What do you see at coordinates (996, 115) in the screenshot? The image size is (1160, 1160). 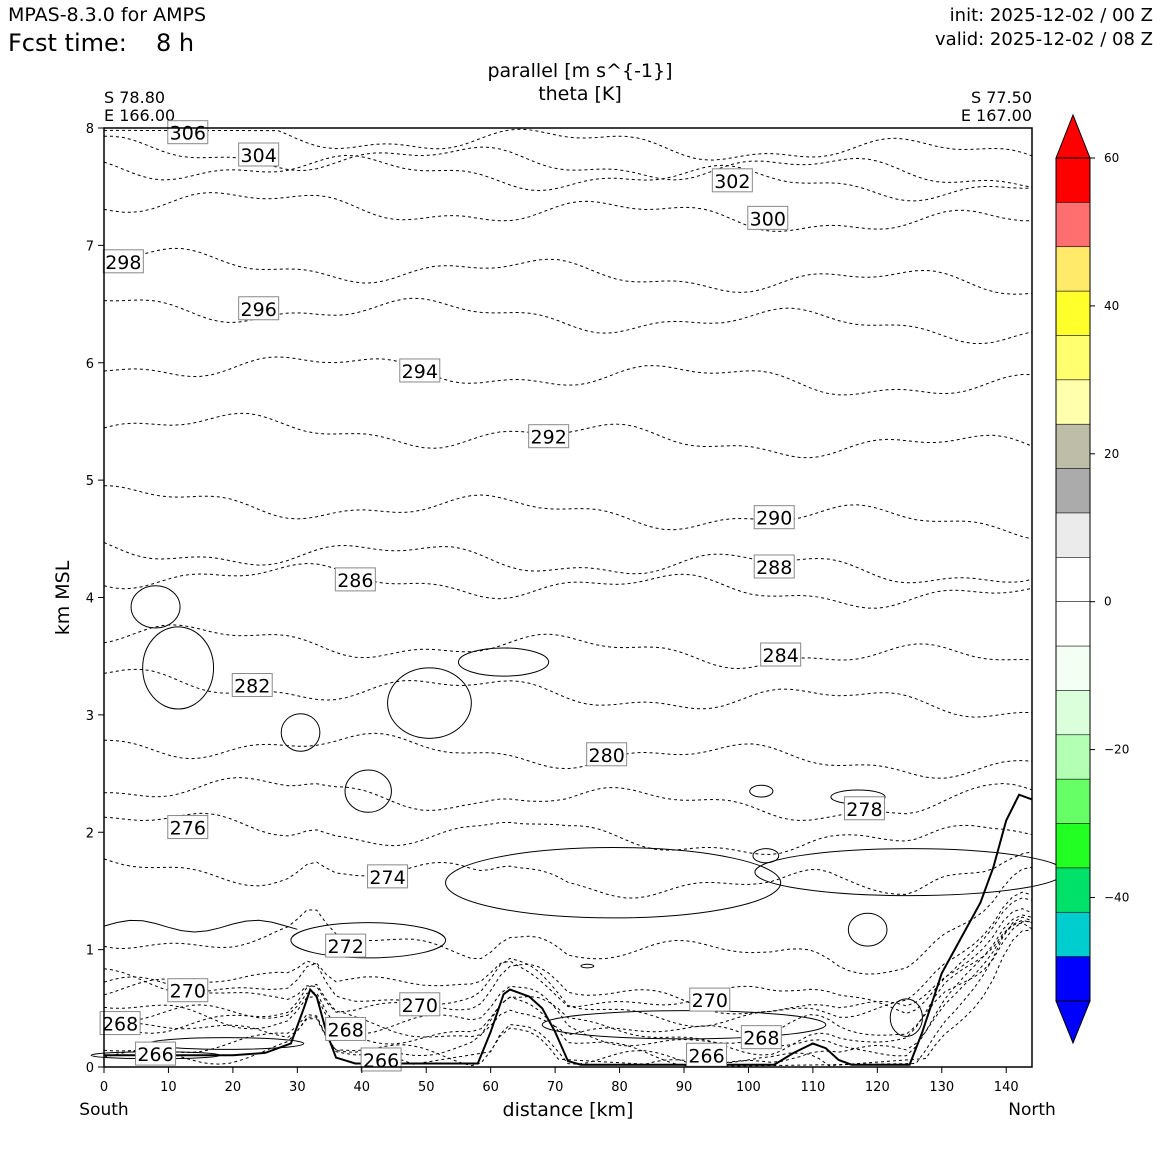 I see `right-end-longitude: E 167.00` at bounding box center [996, 115].